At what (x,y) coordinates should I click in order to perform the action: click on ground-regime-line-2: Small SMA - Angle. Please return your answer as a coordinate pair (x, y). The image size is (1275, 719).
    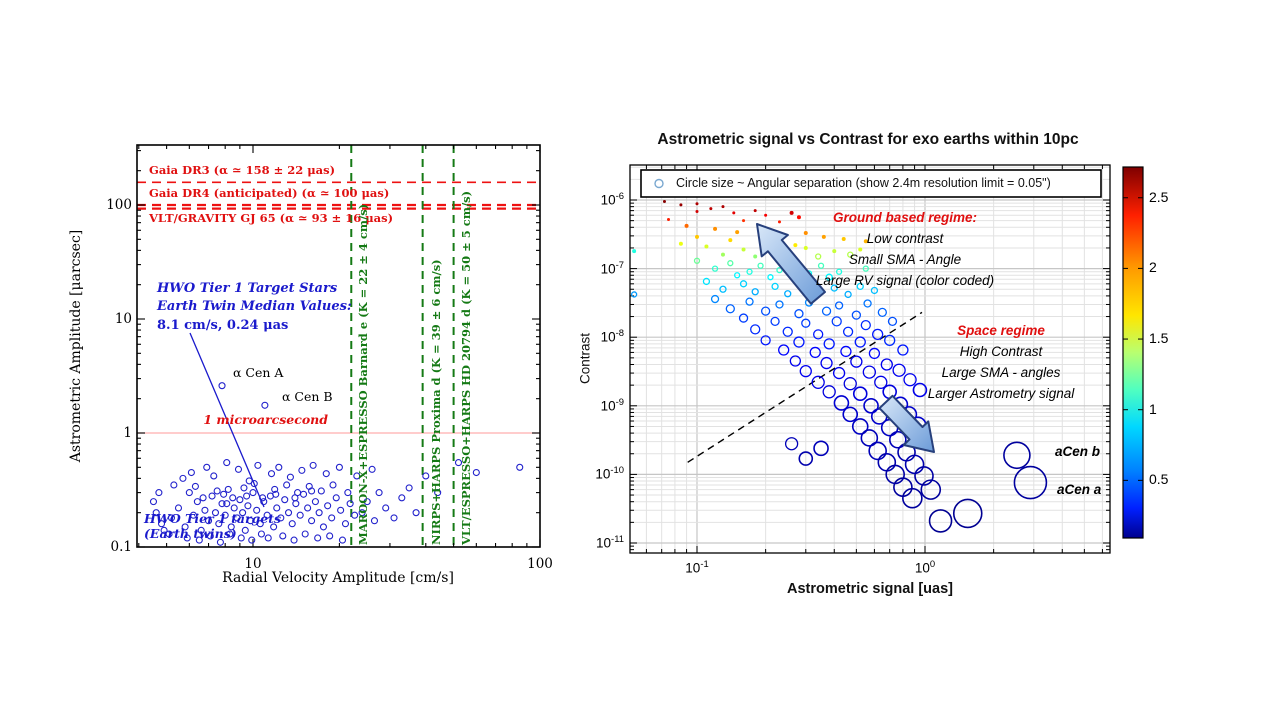
    Looking at the image, I should click on (905, 259).